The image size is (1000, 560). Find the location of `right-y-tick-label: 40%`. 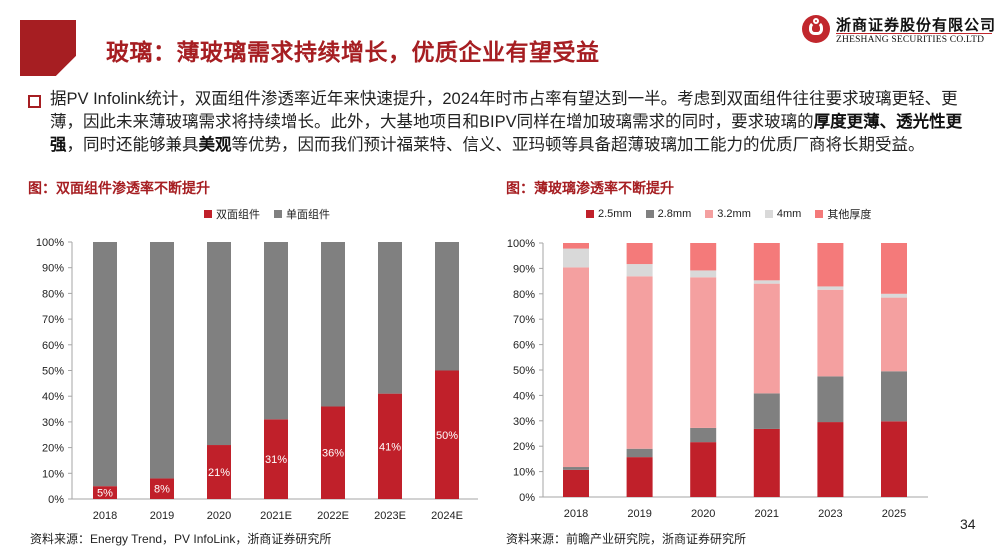

right-y-tick-label: 40% is located at coordinates (524, 396).